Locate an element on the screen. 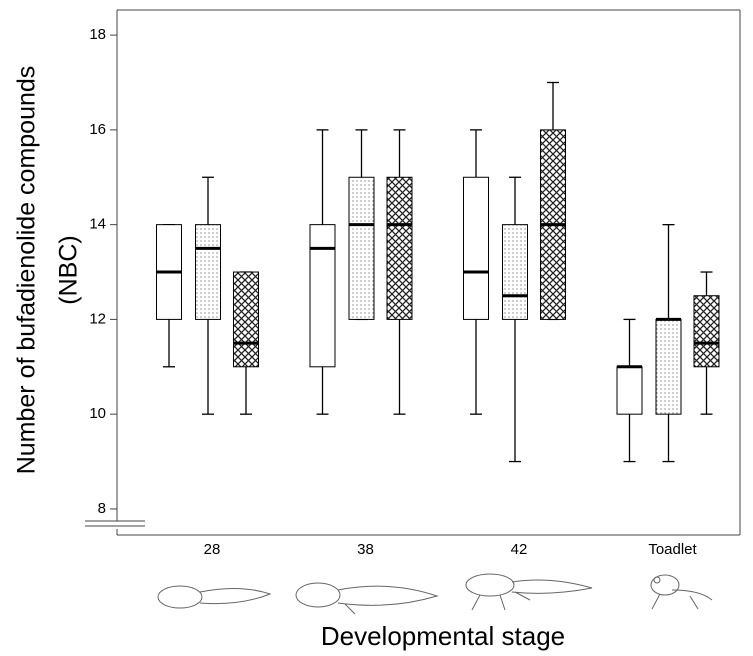 Image resolution: width=753 pixels, height=656 pixels. stage-illustrations is located at coordinates (435, 594).